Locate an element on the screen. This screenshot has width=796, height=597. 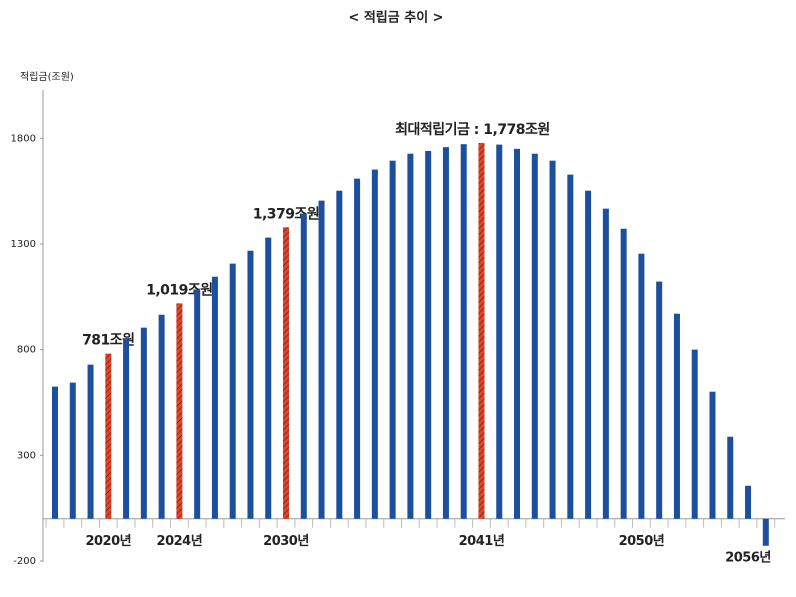
x-tick-label: 2030년 is located at coordinates (286, 541).